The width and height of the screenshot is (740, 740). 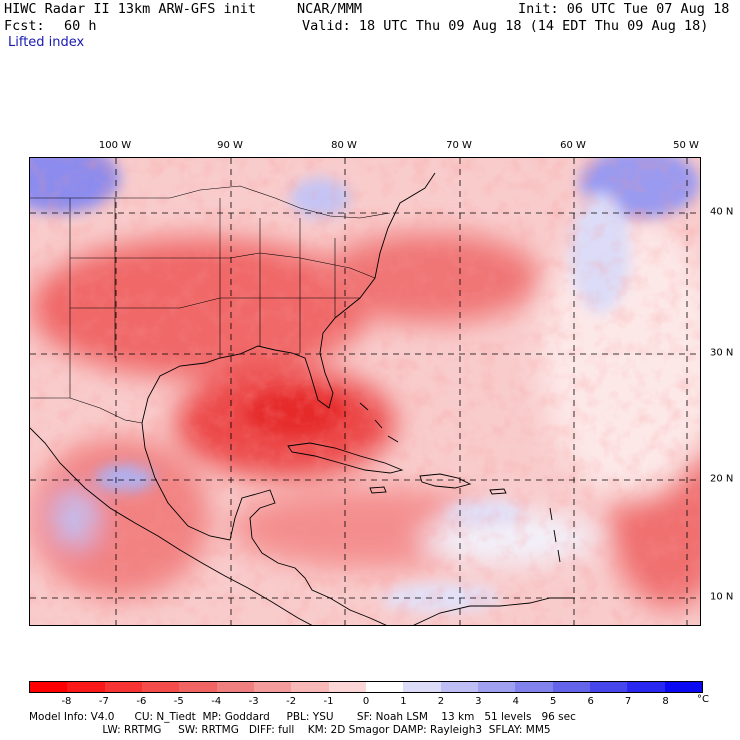 What do you see at coordinates (555, 535) in the screenshot?
I see `lesser-antilles` at bounding box center [555, 535].